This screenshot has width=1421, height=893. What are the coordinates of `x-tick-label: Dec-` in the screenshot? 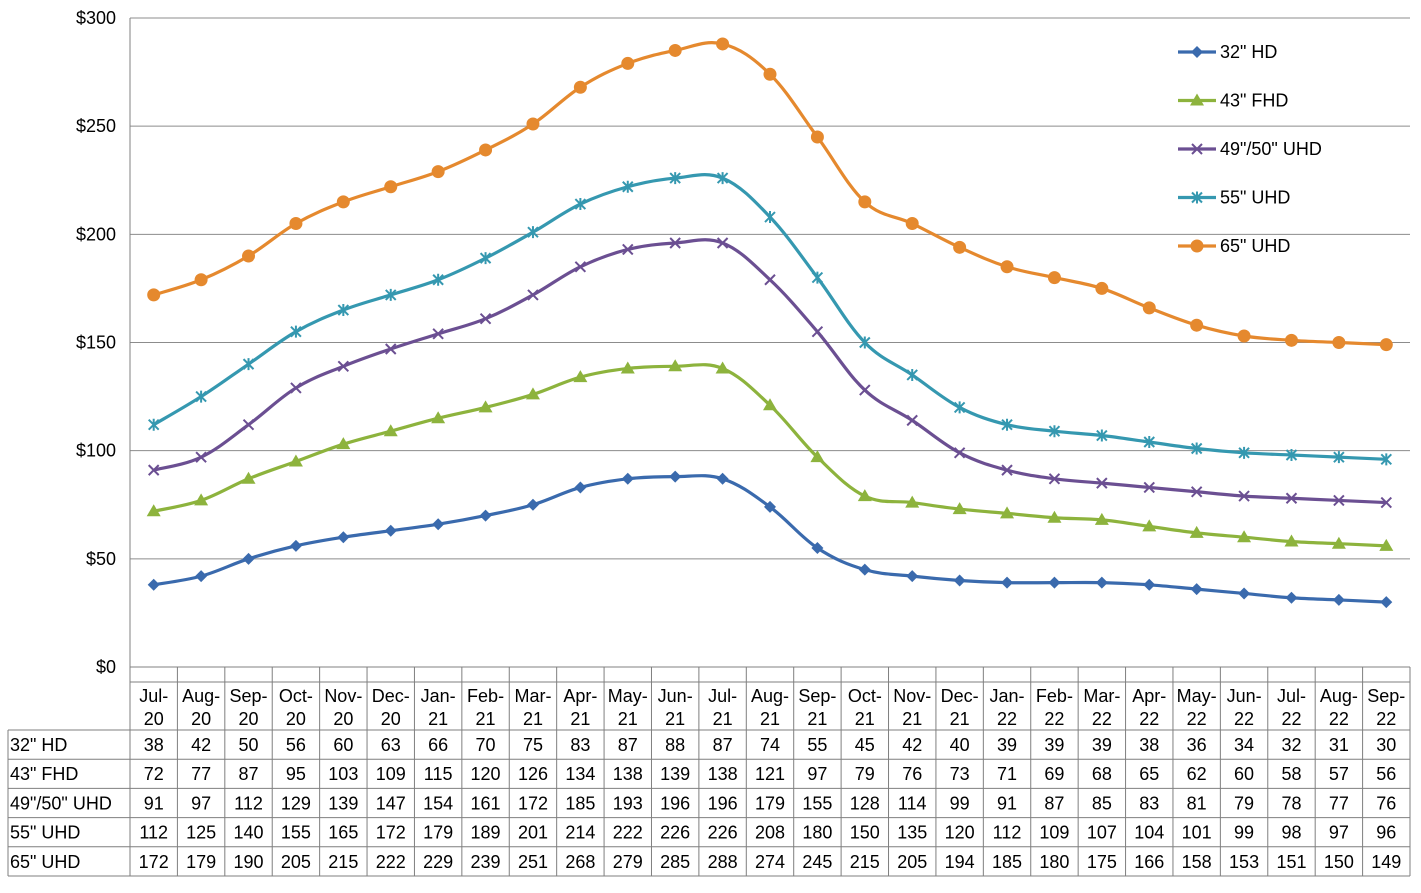 It's located at (960, 696).